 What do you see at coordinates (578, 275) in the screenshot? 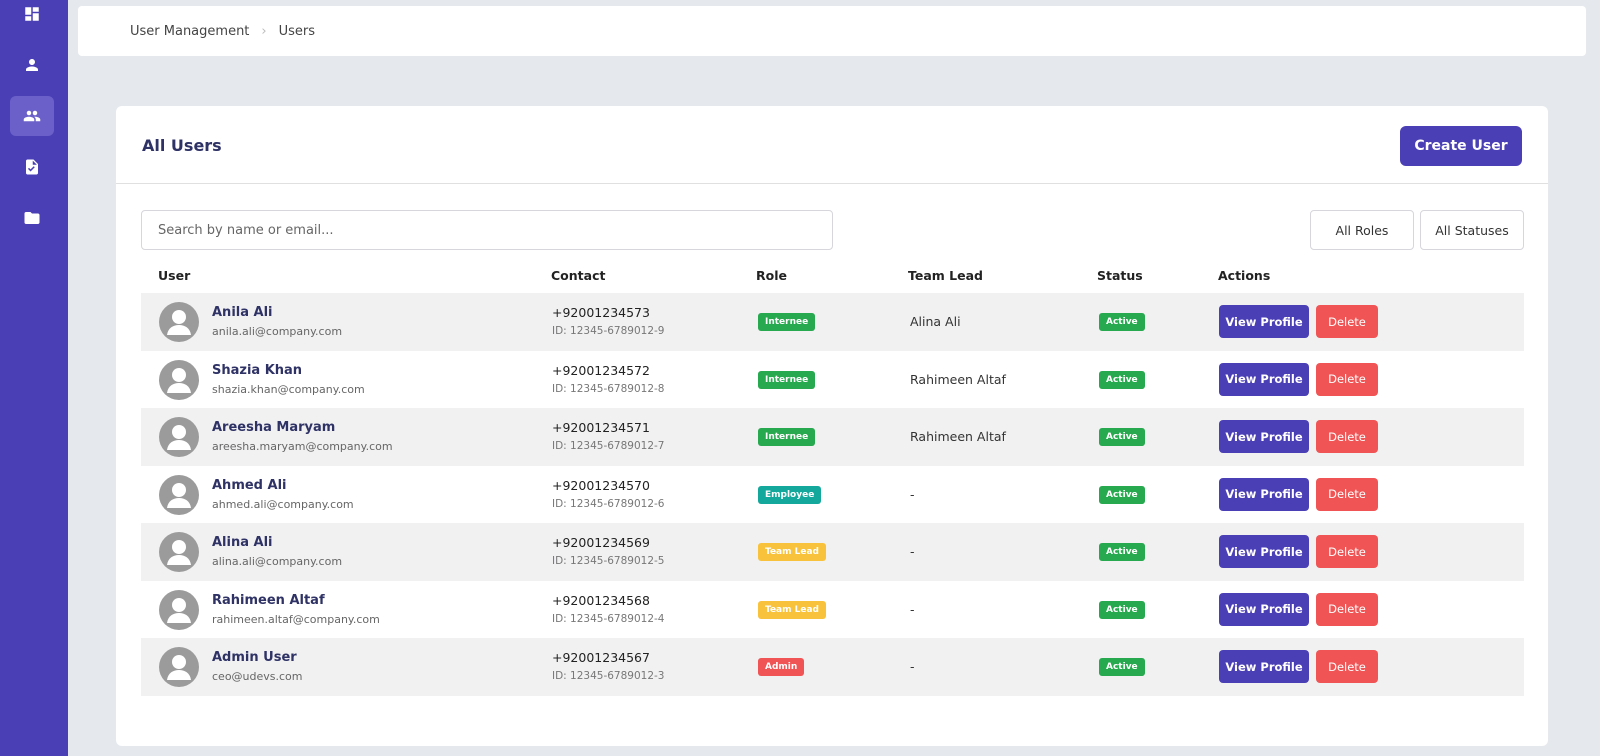
I see `column-header-contact: Contact` at bounding box center [578, 275].